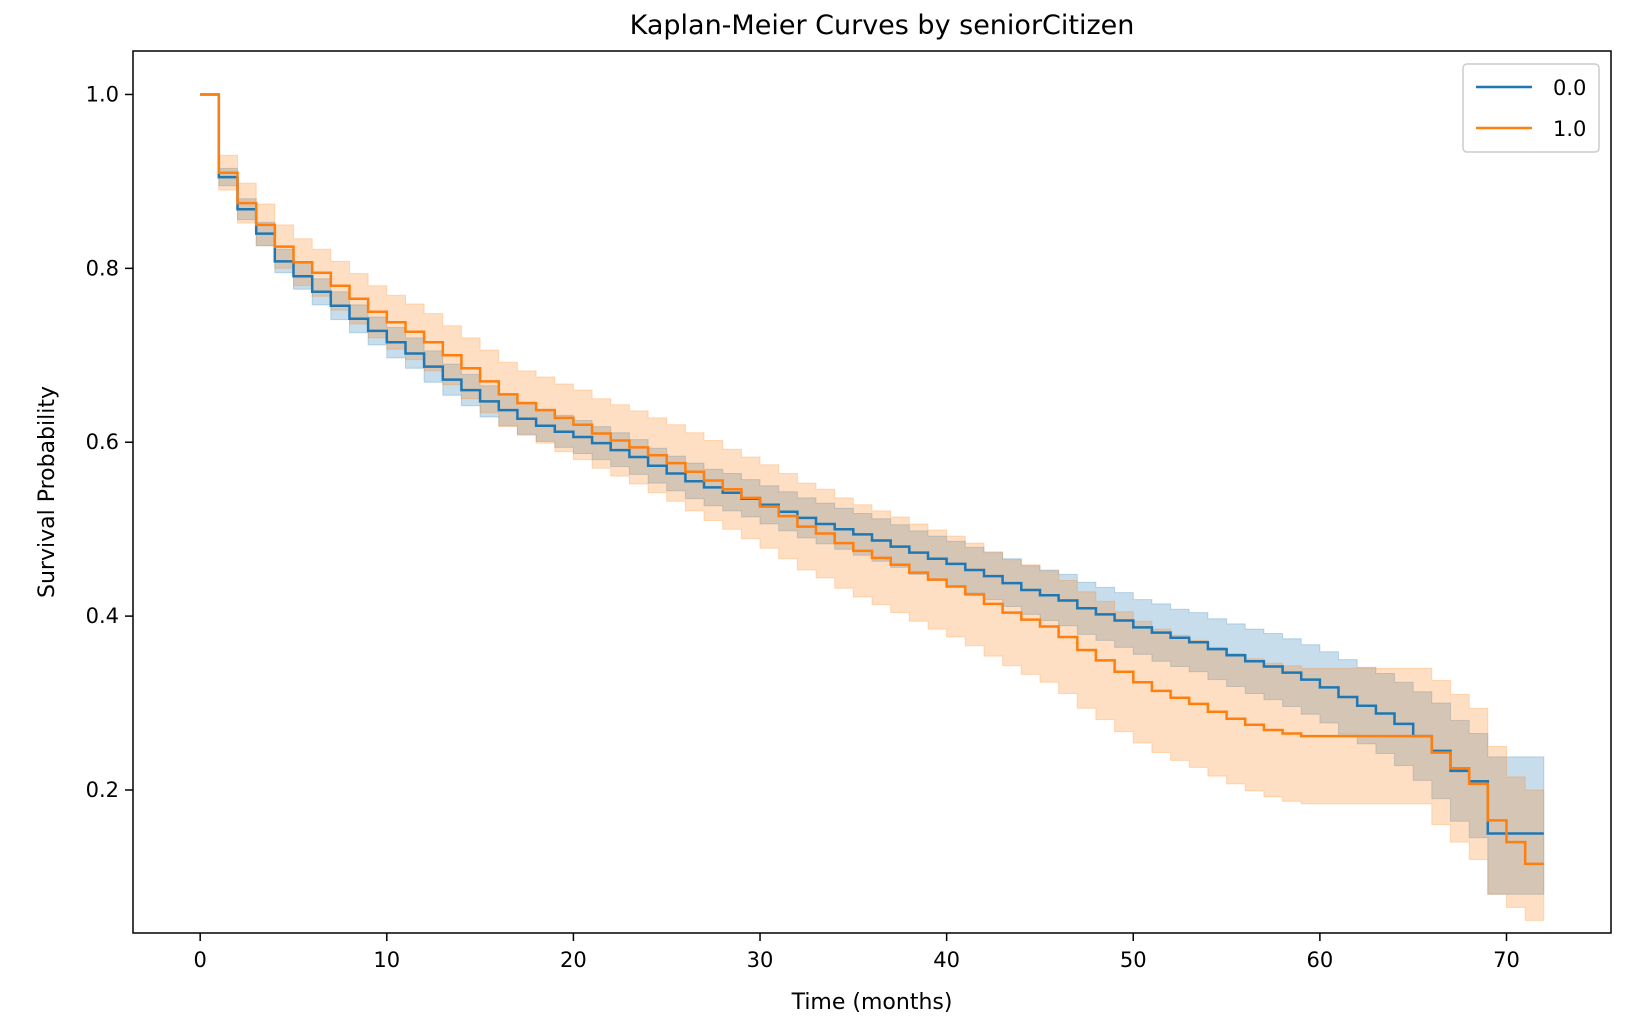 Image resolution: width=1642 pixels, height=1024 pixels. Describe the element at coordinates (102, 616) in the screenshot. I see `y-tick-label-1: 0.4` at that location.